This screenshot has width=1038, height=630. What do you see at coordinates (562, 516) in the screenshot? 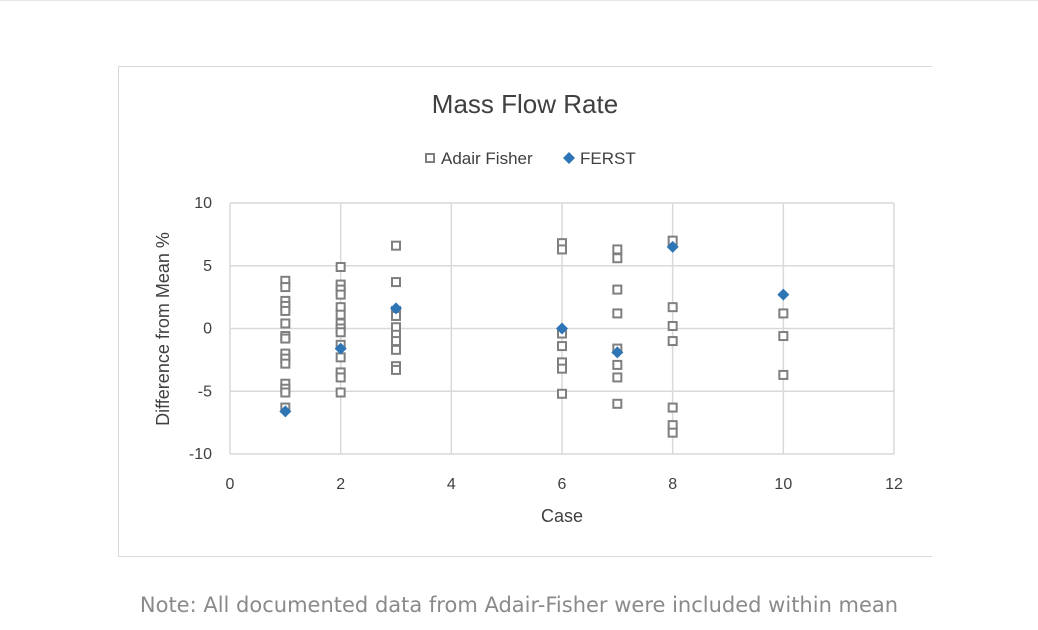
I see `x-axis-title: Case` at bounding box center [562, 516].